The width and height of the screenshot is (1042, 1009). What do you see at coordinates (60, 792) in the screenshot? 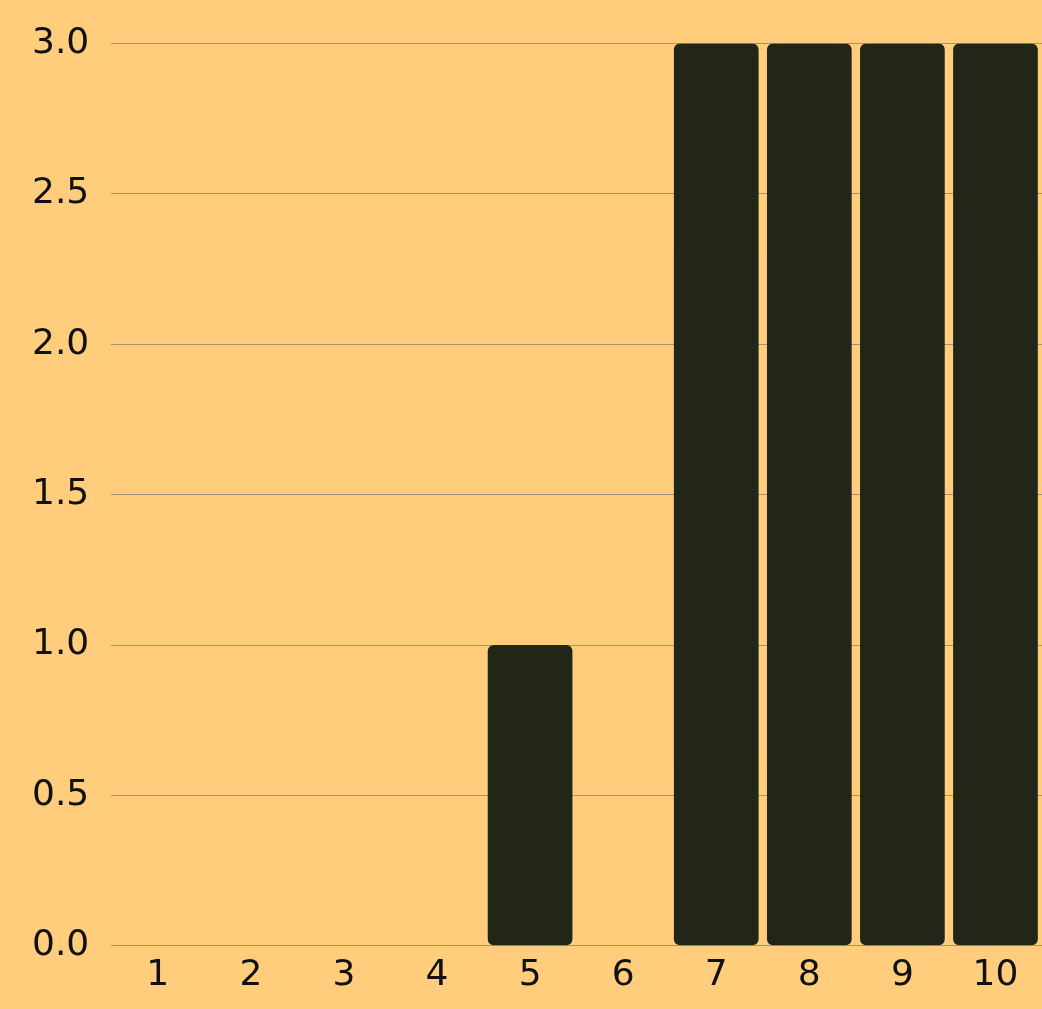
I see `y-tick-label: 0.5` at bounding box center [60, 792].